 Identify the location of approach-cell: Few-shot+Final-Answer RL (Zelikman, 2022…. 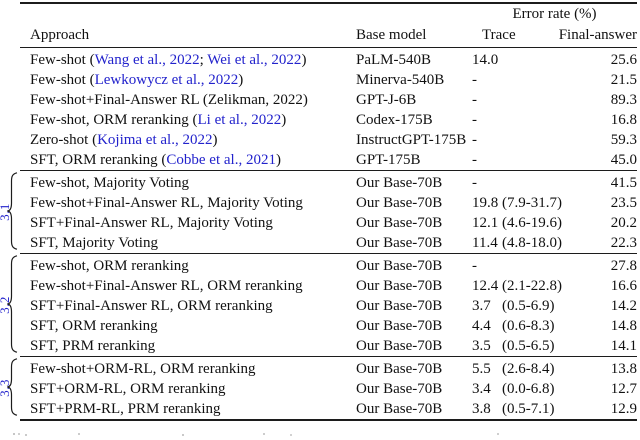
(169, 100).